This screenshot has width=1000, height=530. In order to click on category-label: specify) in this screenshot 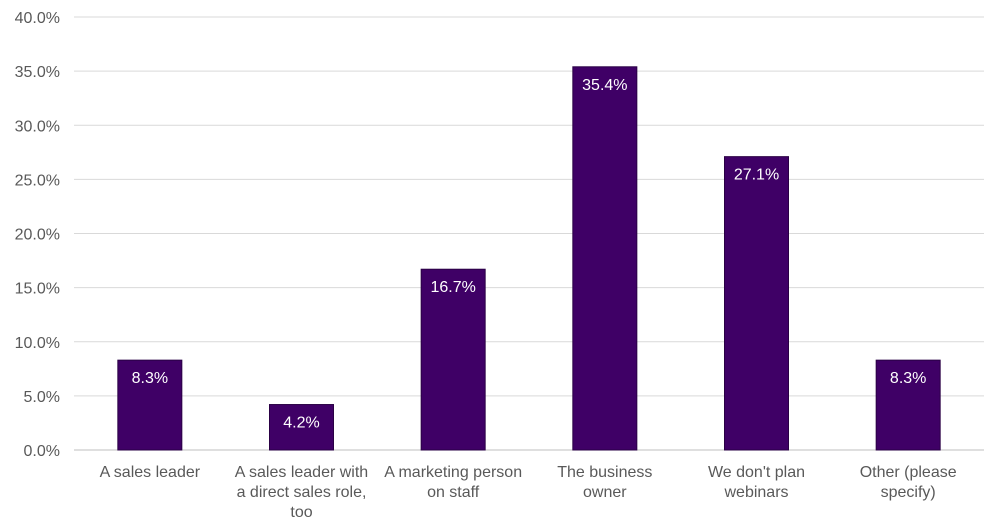, I will do `click(908, 492)`.